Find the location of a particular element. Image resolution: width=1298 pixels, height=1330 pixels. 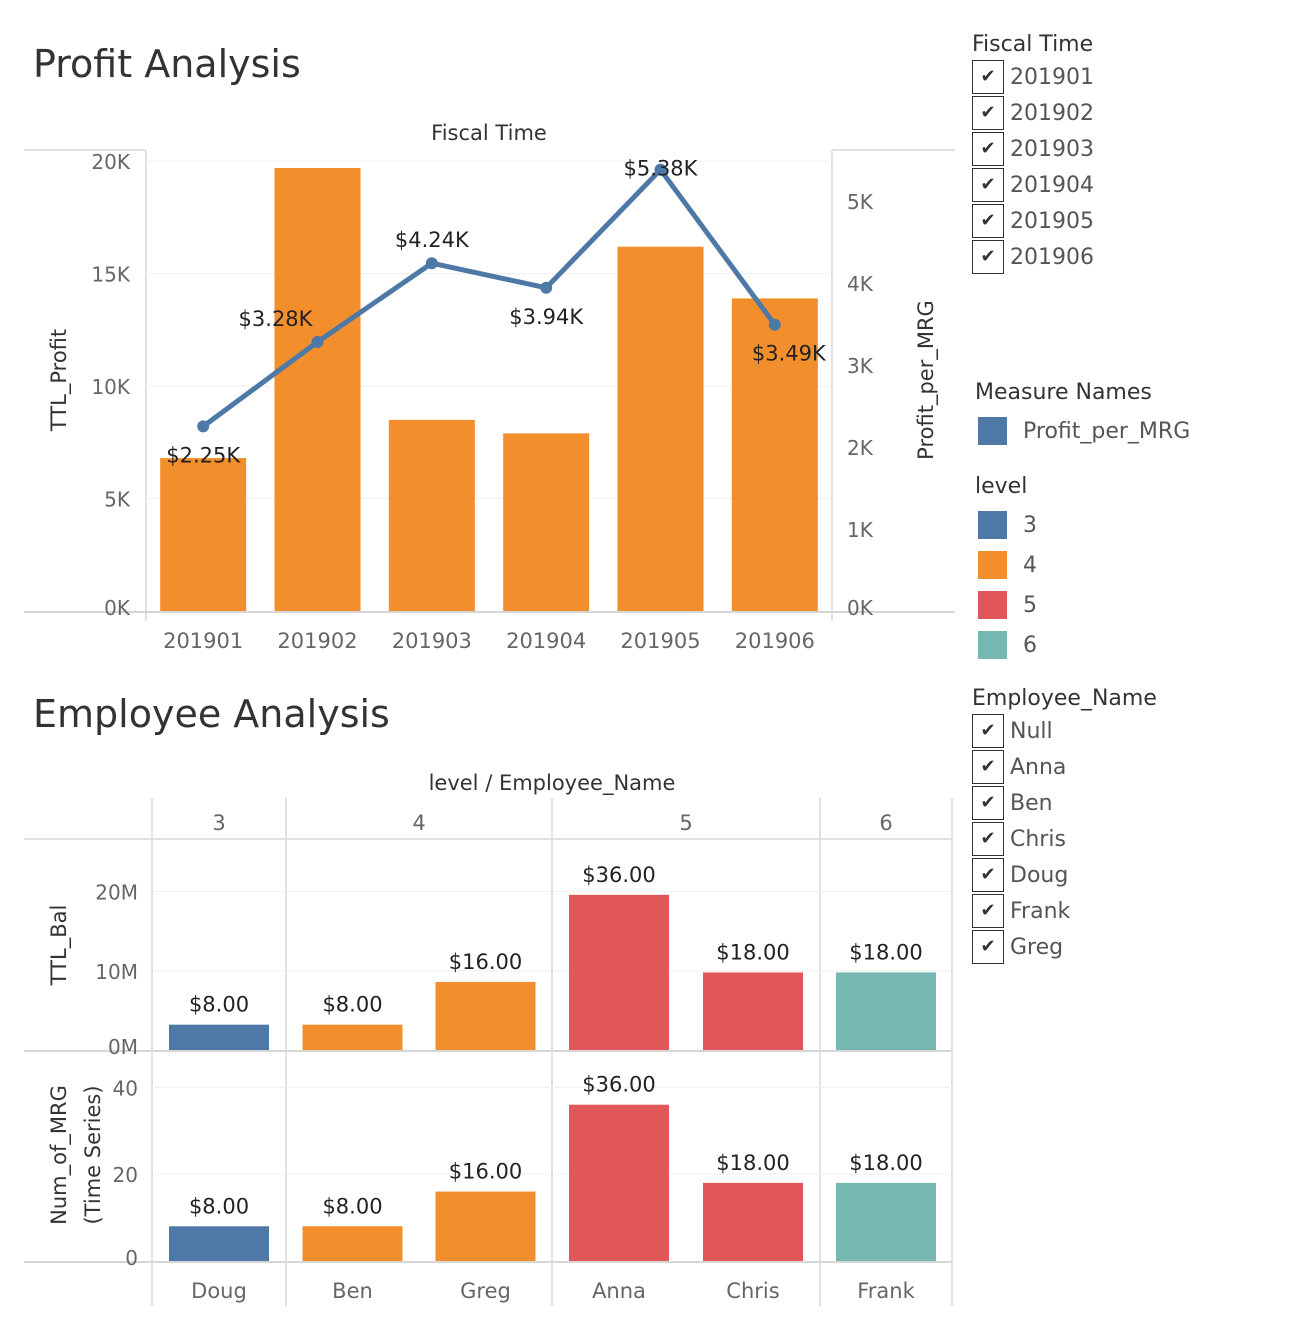

fiscal-time-option-label: 201906 is located at coordinates (1052, 257).